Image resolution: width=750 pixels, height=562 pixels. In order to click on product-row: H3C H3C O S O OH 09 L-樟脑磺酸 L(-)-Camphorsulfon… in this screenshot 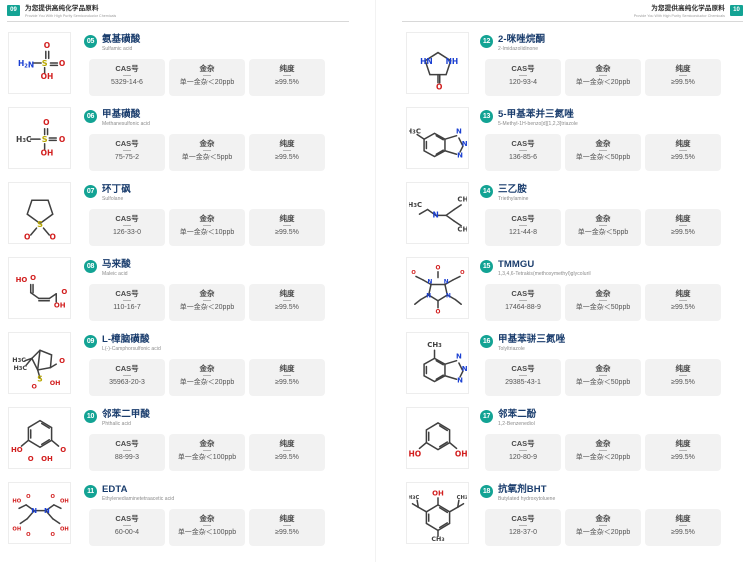, I will do `click(187, 367)`.